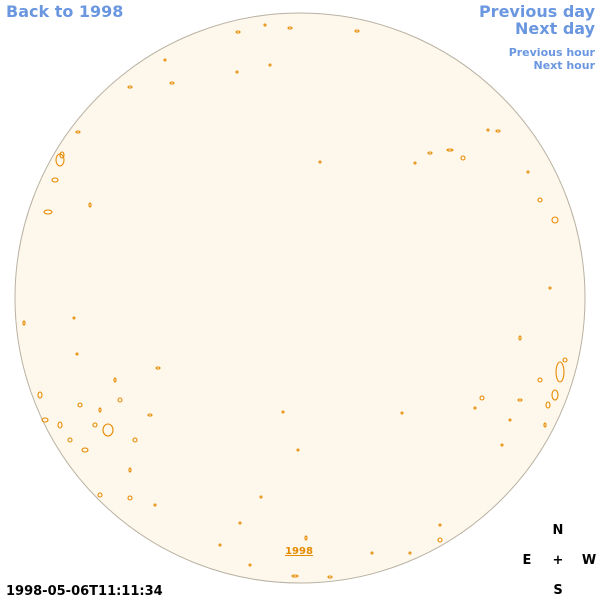 This screenshot has width=600, height=600. Describe the element at coordinates (557, 590) in the screenshot. I see `compass-south: S` at that location.